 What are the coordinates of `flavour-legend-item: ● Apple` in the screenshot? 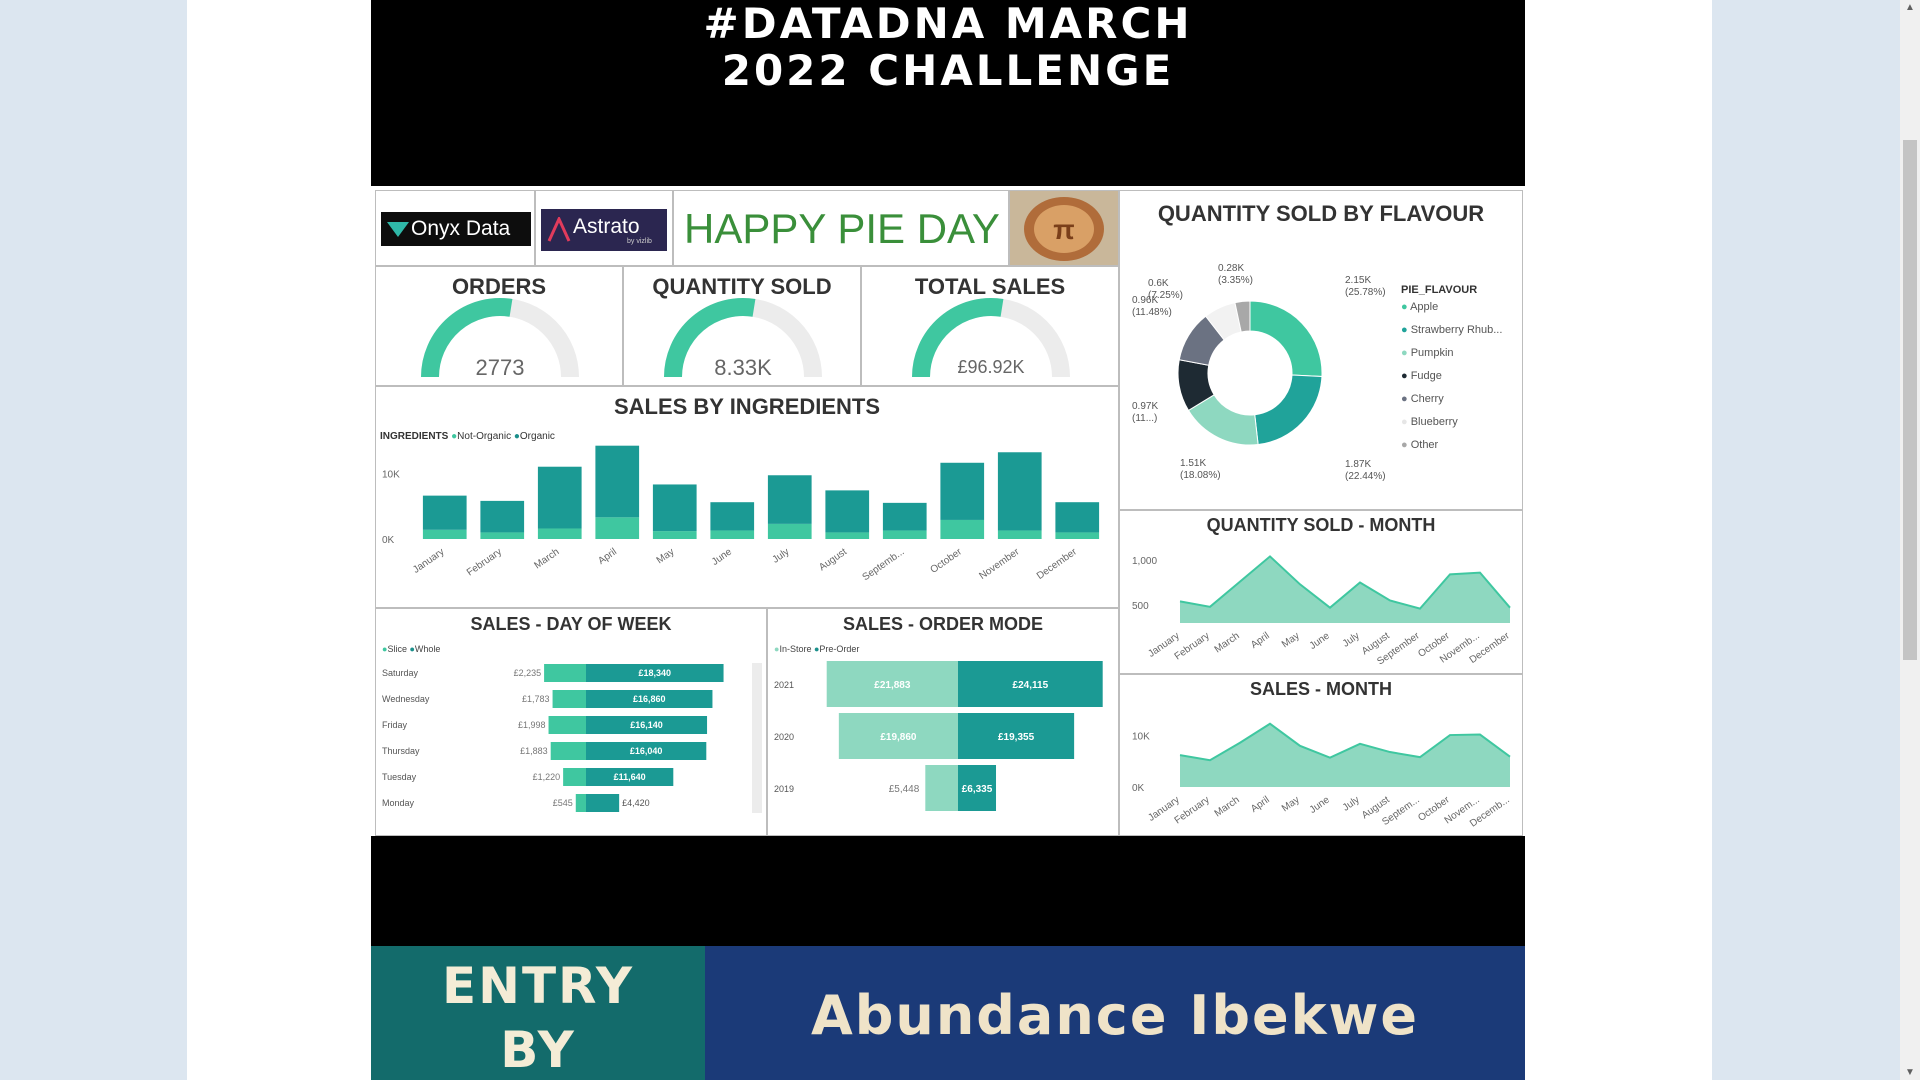 It's located at (1451, 312).